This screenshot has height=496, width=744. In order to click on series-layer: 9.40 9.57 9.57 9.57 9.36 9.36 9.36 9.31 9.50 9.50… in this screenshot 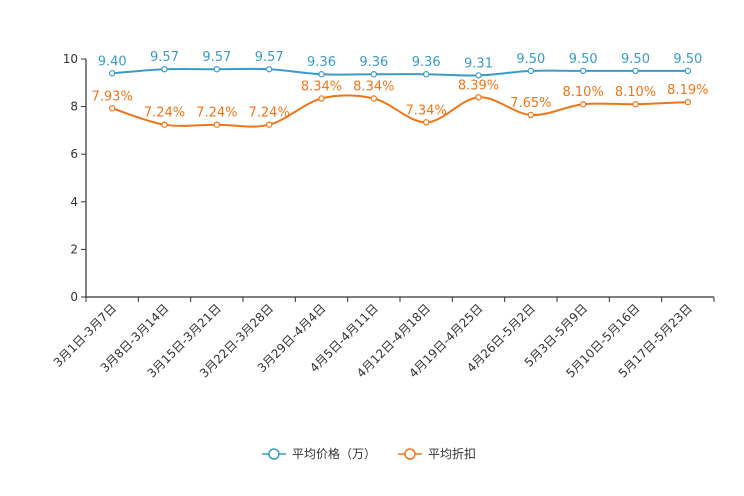, I will do `click(400, 89)`.